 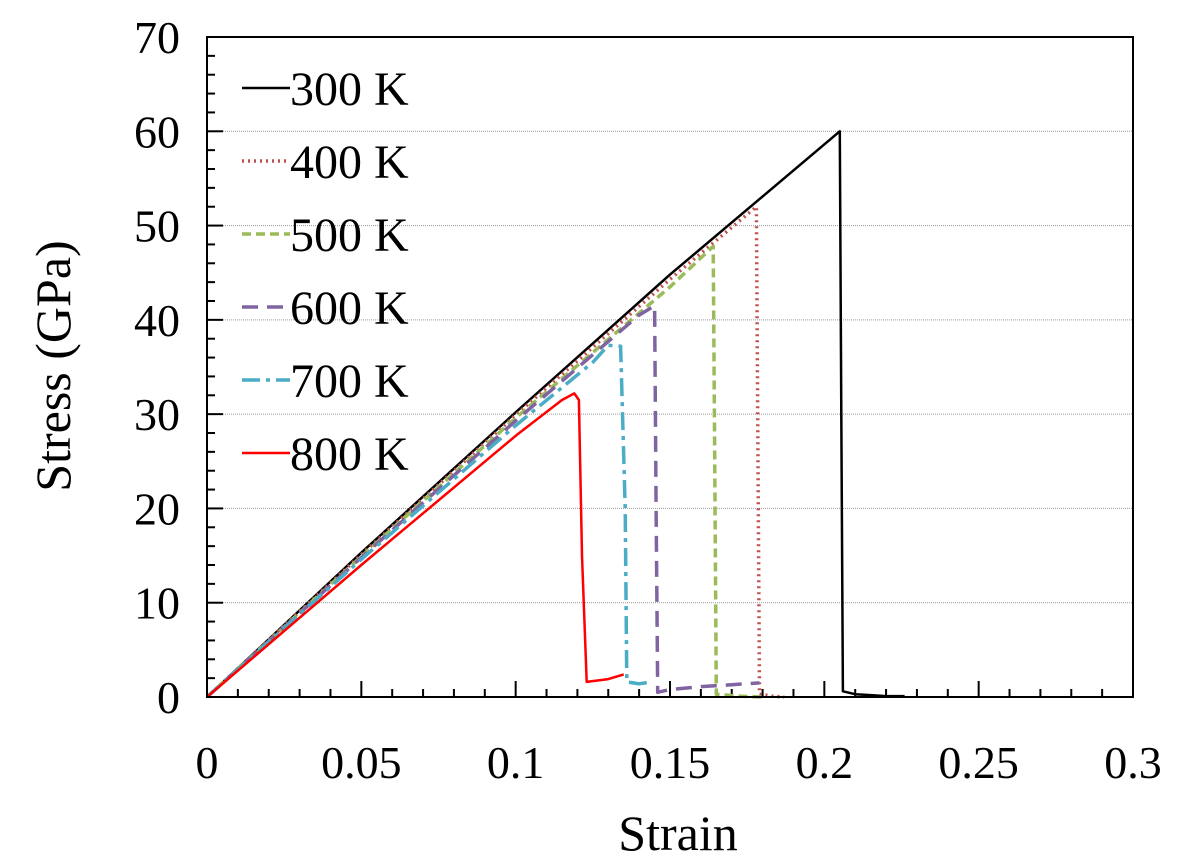 I want to click on y-tick-label-0: 0, so click(x=168, y=697).